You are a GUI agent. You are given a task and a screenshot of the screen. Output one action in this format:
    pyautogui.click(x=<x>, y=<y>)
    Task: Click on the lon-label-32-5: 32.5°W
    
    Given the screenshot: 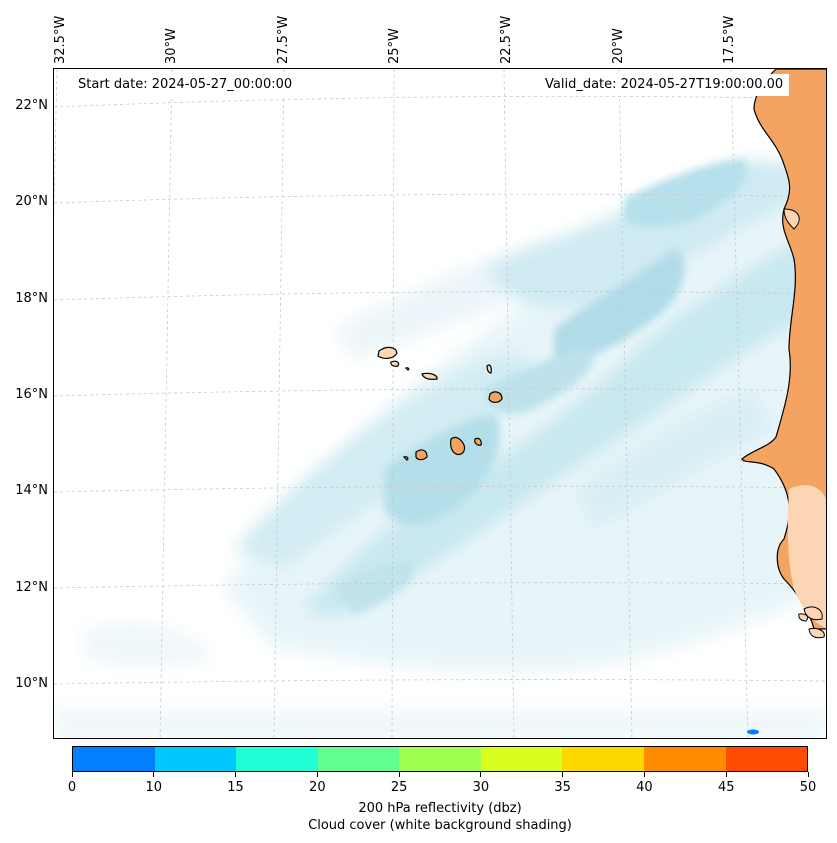 What is the action you would take?
    pyautogui.click(x=60, y=39)
    